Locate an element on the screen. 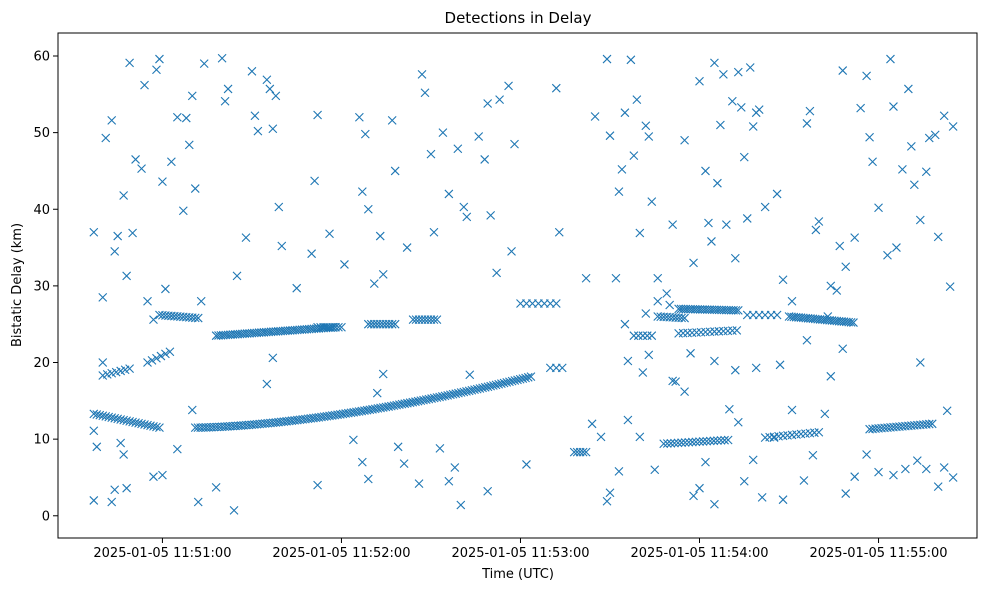 The image size is (989, 590). y-axis: 0 10 20 30 40 50 60 is located at coordinates (45, 286).